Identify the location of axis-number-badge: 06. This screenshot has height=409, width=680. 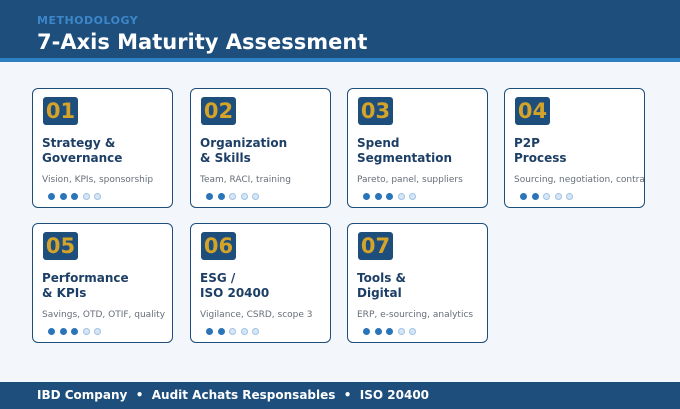
(218, 246).